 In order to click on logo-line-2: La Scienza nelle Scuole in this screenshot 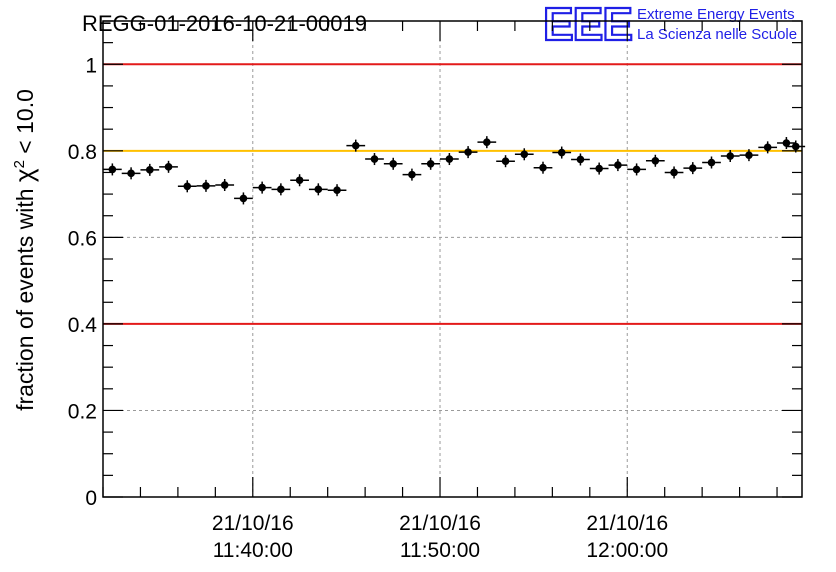, I will do `click(717, 34)`.